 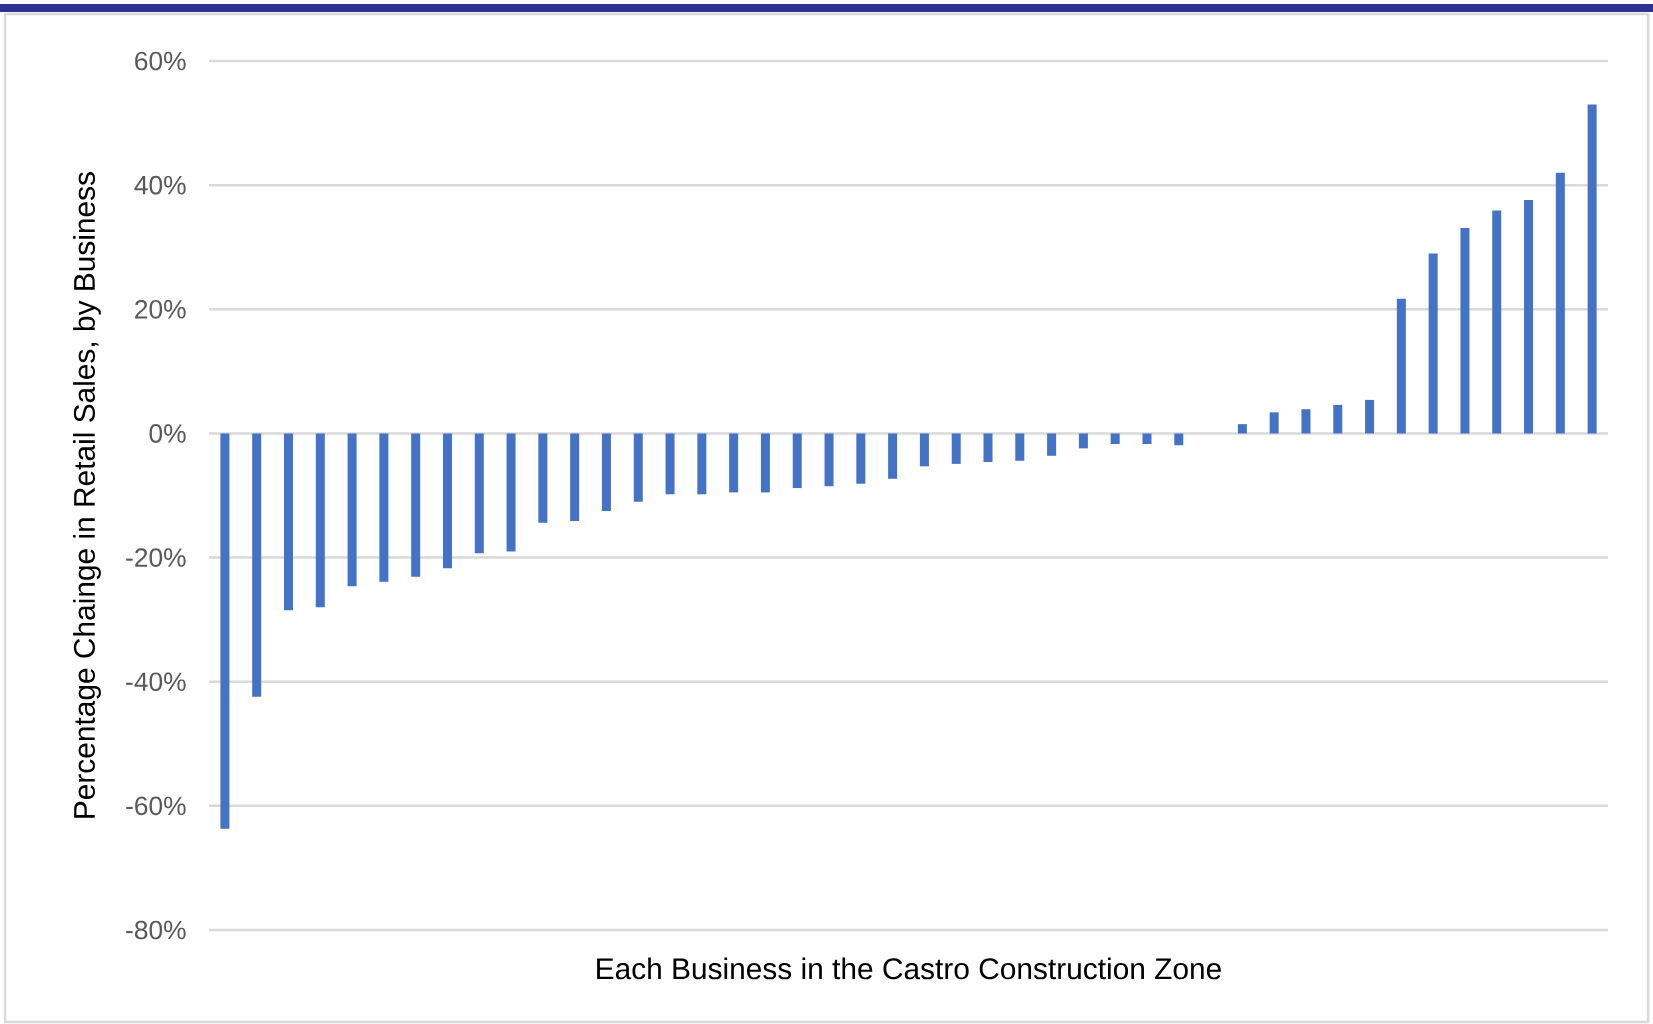 I want to click on y-tick-label: -80%, so click(x=156, y=930).